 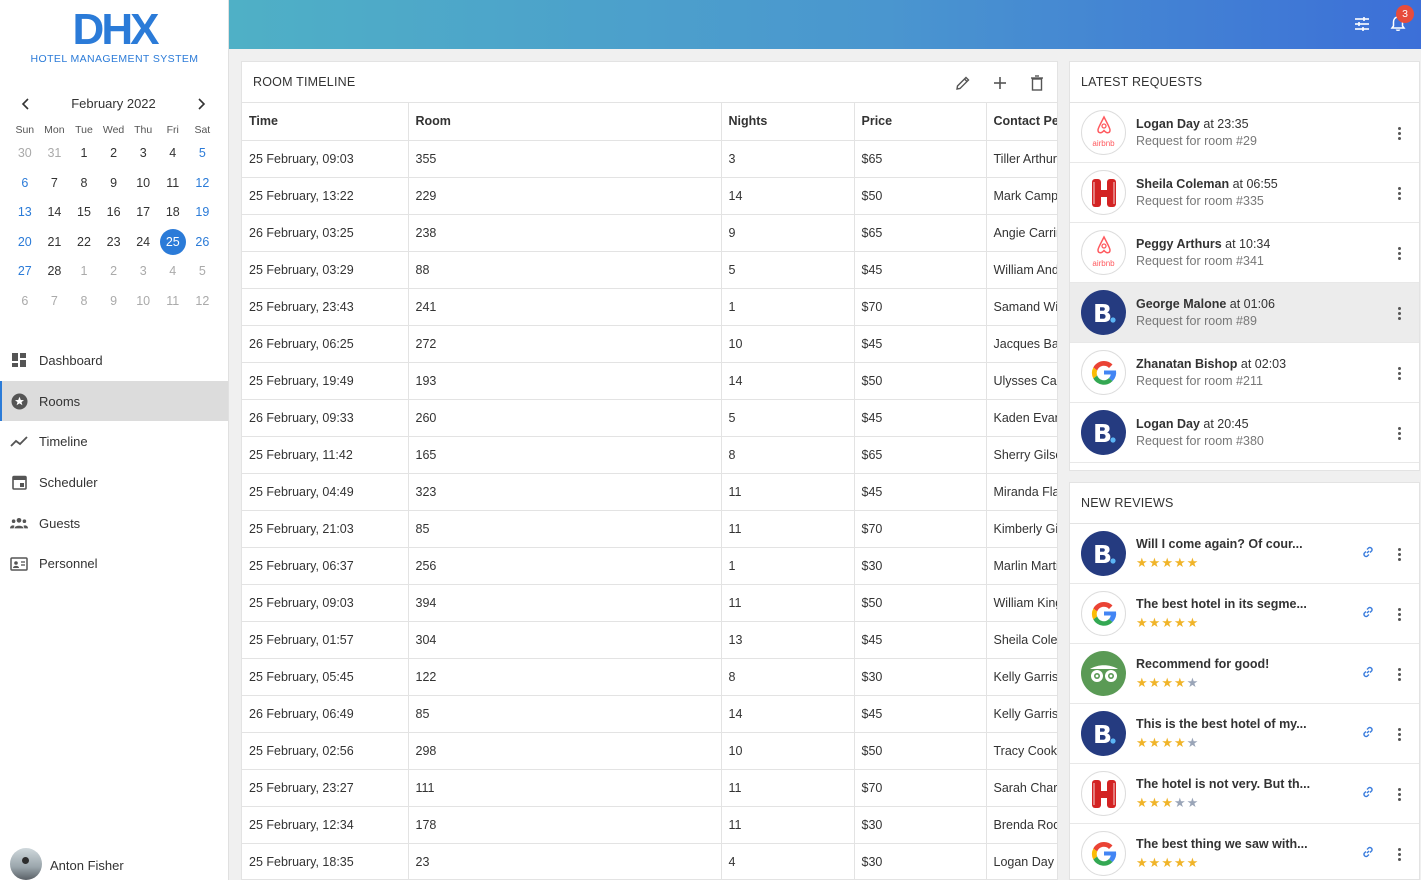 I want to click on calendar-day: 28, so click(x=55, y=272).